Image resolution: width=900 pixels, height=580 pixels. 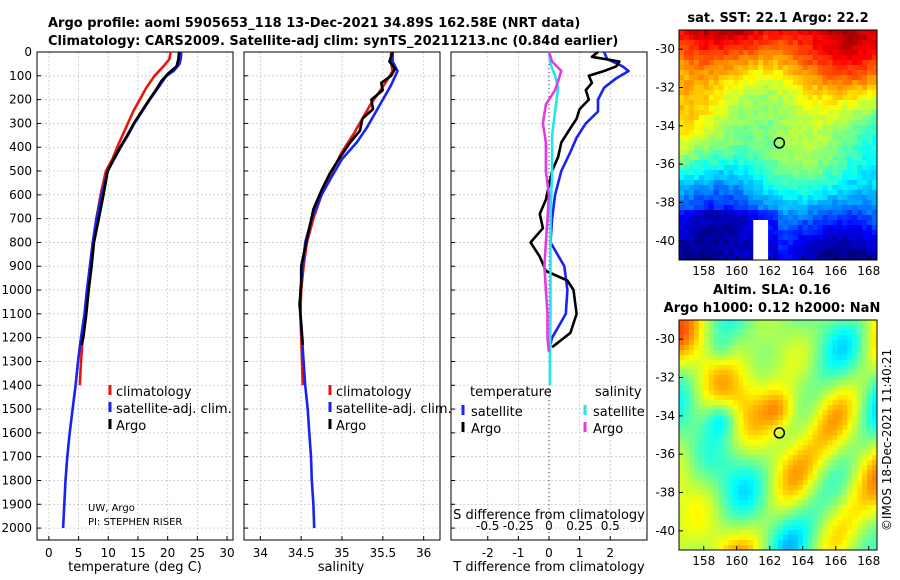 What do you see at coordinates (351, 426) in the screenshot?
I see `legend-label: Argo` at bounding box center [351, 426].